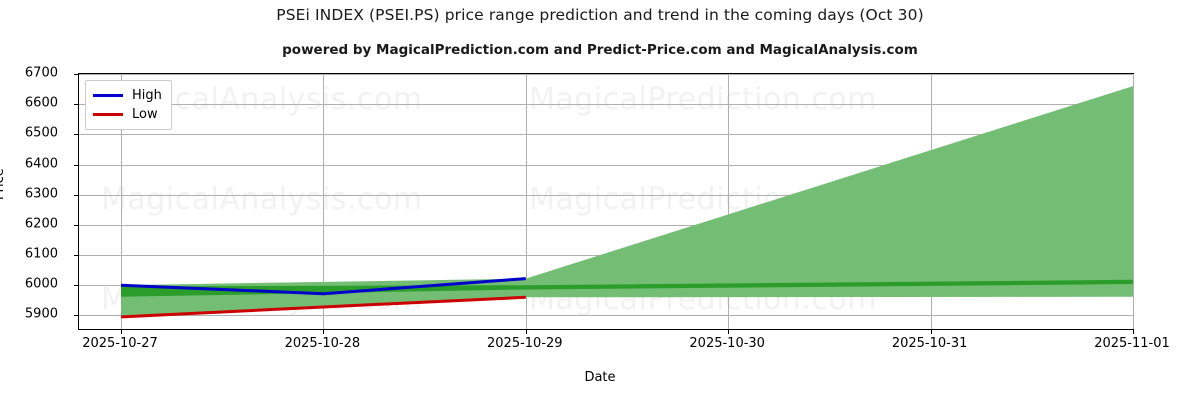 This screenshot has height=400, width=1200. What do you see at coordinates (108, 95) in the screenshot?
I see `legend-swatch-high-icon` at bounding box center [108, 95].